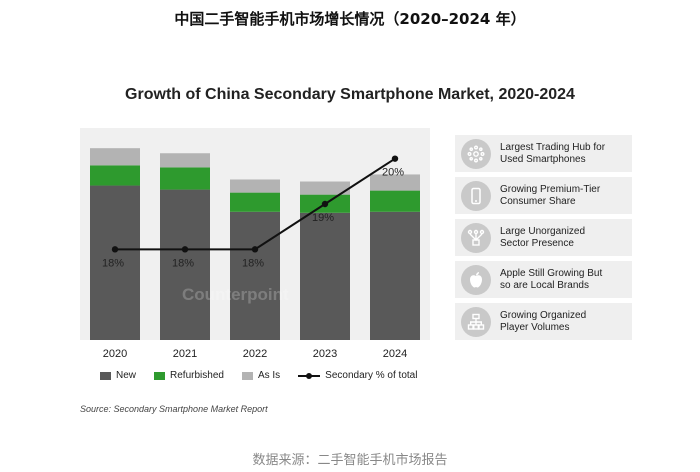 This screenshot has height=472, width=700. What do you see at coordinates (371, 375) in the screenshot?
I see `legend-label-secondary-share: Secondary % of total` at bounding box center [371, 375].